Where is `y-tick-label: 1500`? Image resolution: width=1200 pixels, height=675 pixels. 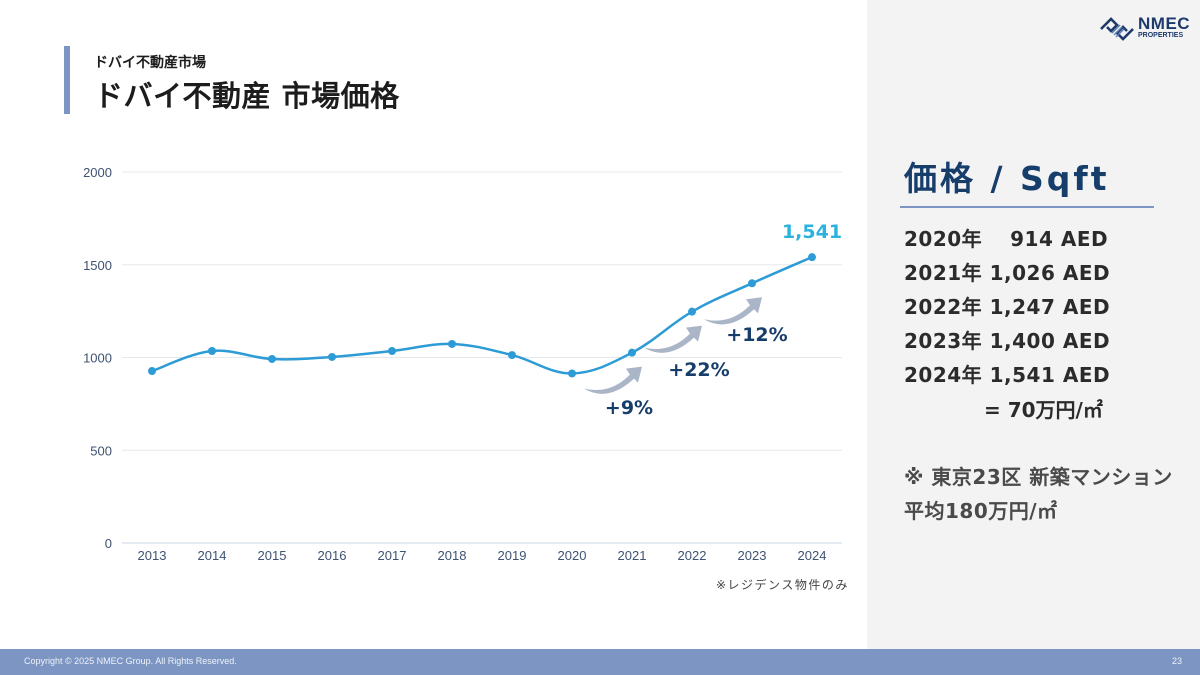 y-tick-label: 1500 is located at coordinates (97, 265).